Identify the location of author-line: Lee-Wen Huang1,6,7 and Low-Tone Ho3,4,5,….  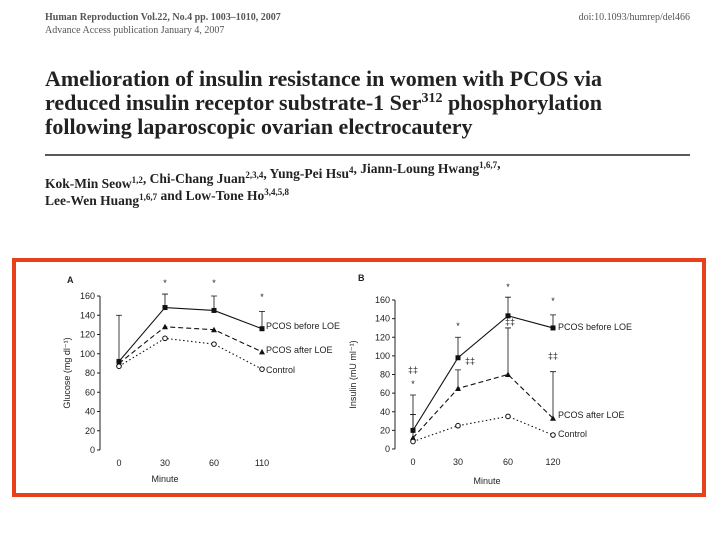
(167, 197).